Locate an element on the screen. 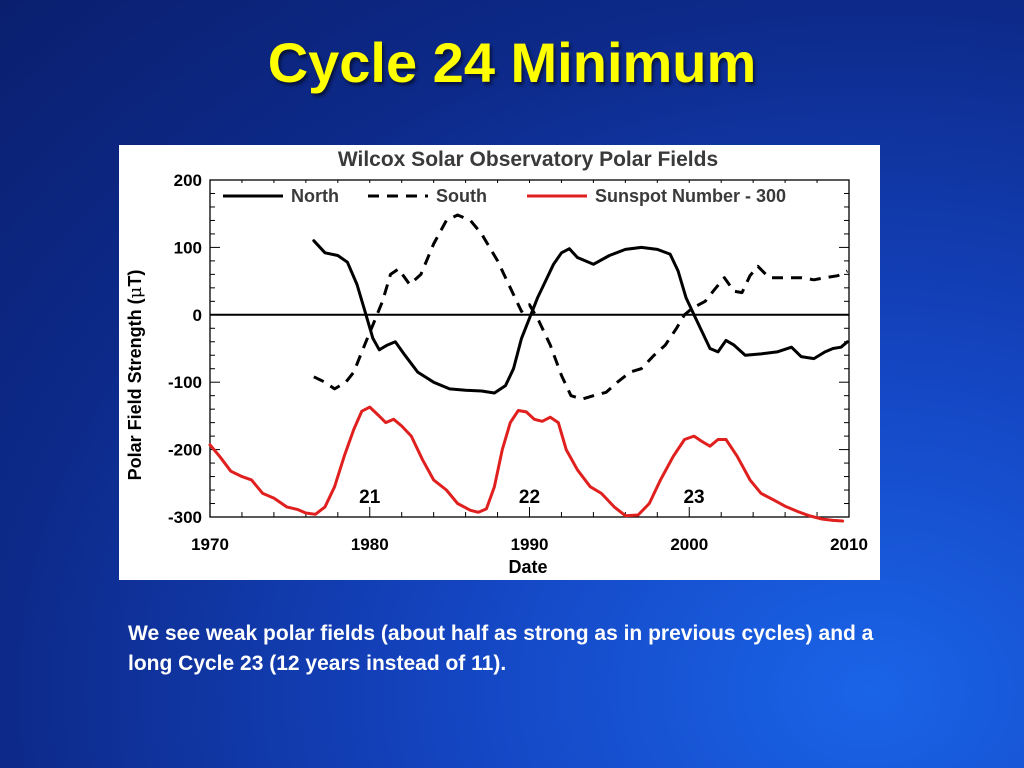 This screenshot has height=768, width=1024. slide-title: Cycle 24 Minimum is located at coordinates (512, 62).